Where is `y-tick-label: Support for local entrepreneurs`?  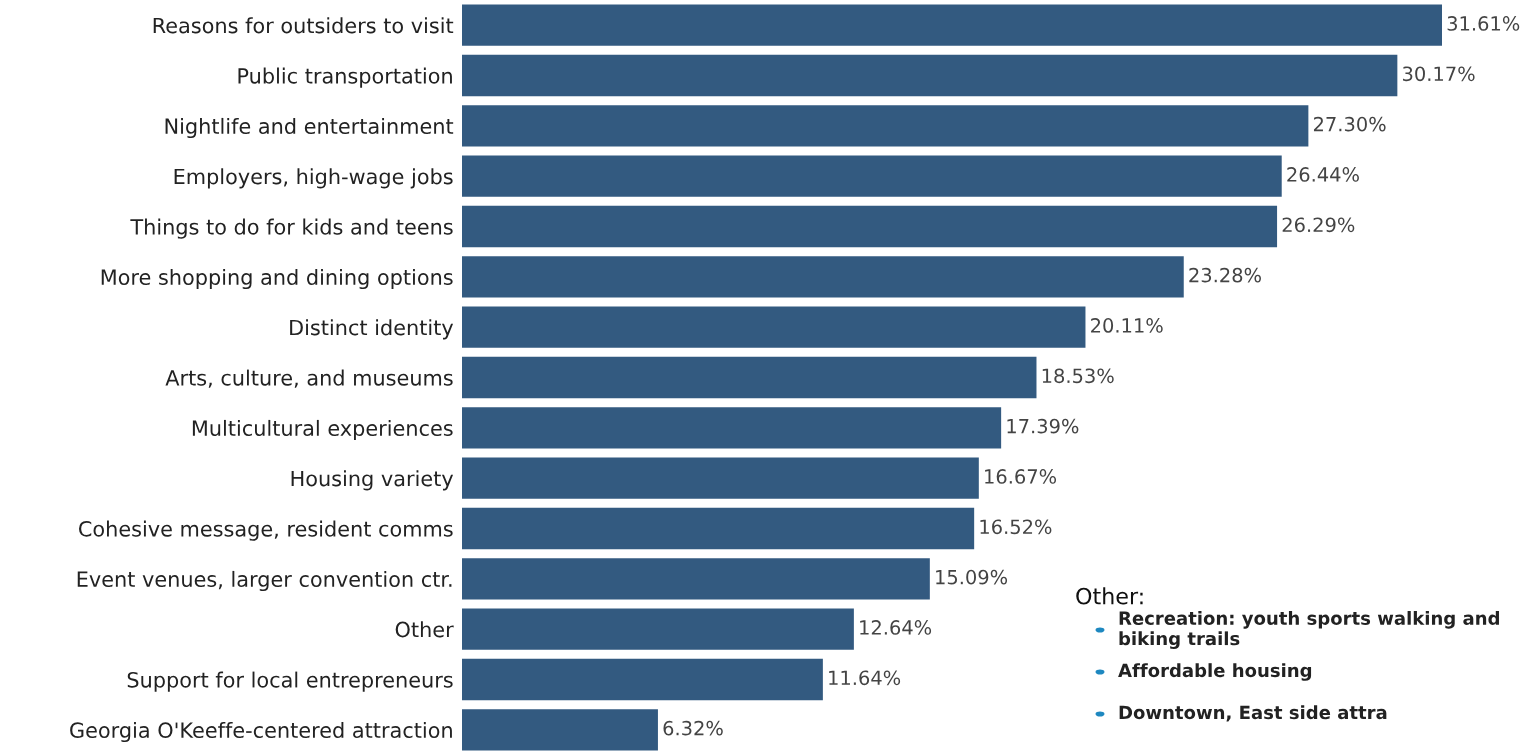
y-tick-label: Support for local entrepreneurs is located at coordinates (290, 681).